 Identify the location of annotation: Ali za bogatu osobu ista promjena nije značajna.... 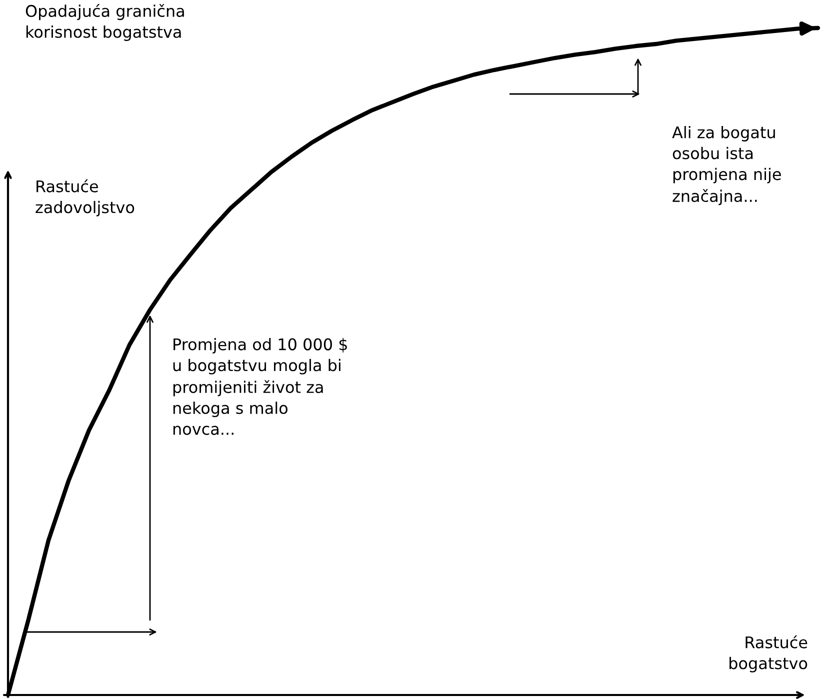
(726, 166).